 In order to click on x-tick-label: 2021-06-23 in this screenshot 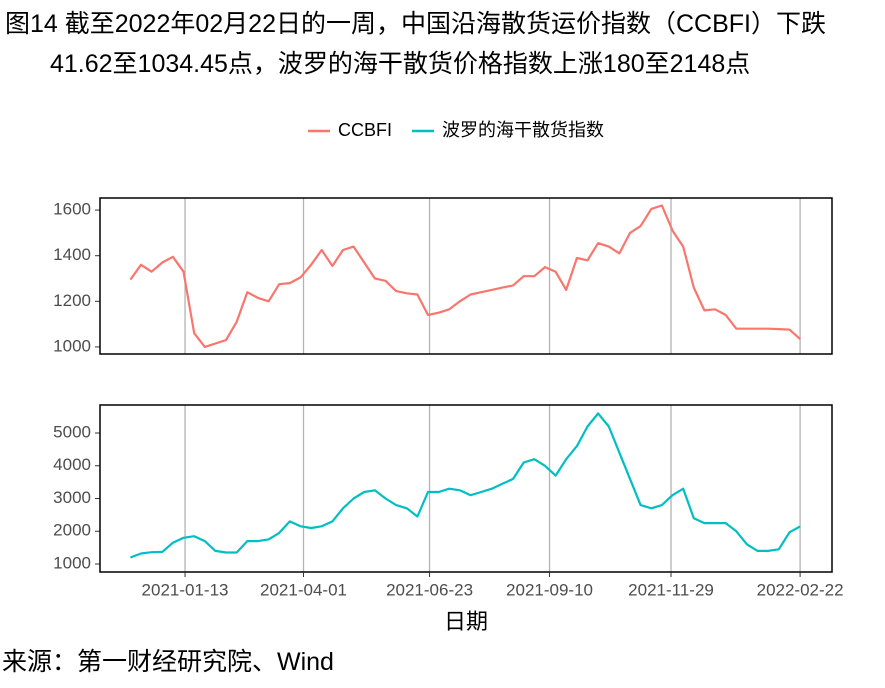, I will do `click(429, 589)`.